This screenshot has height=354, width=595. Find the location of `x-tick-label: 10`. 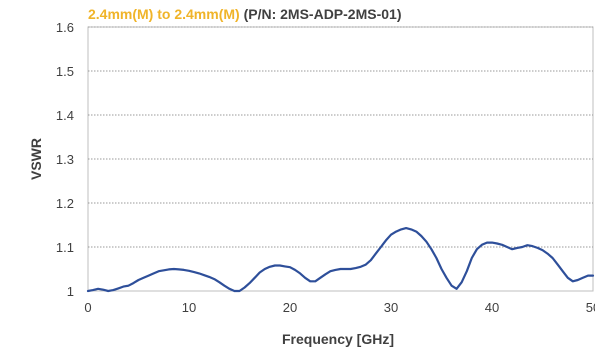

x-tick-label: 10 is located at coordinates (189, 307).